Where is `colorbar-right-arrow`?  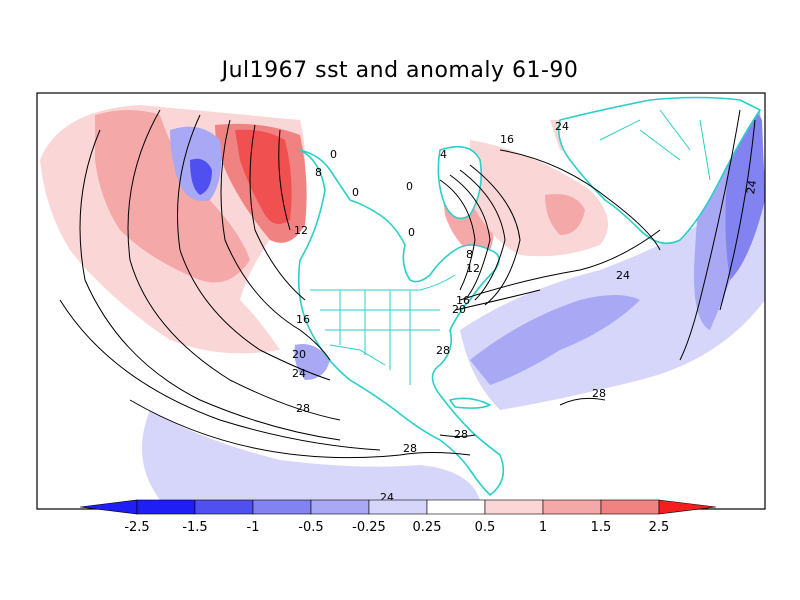 colorbar-right-arrow is located at coordinates (687, 507).